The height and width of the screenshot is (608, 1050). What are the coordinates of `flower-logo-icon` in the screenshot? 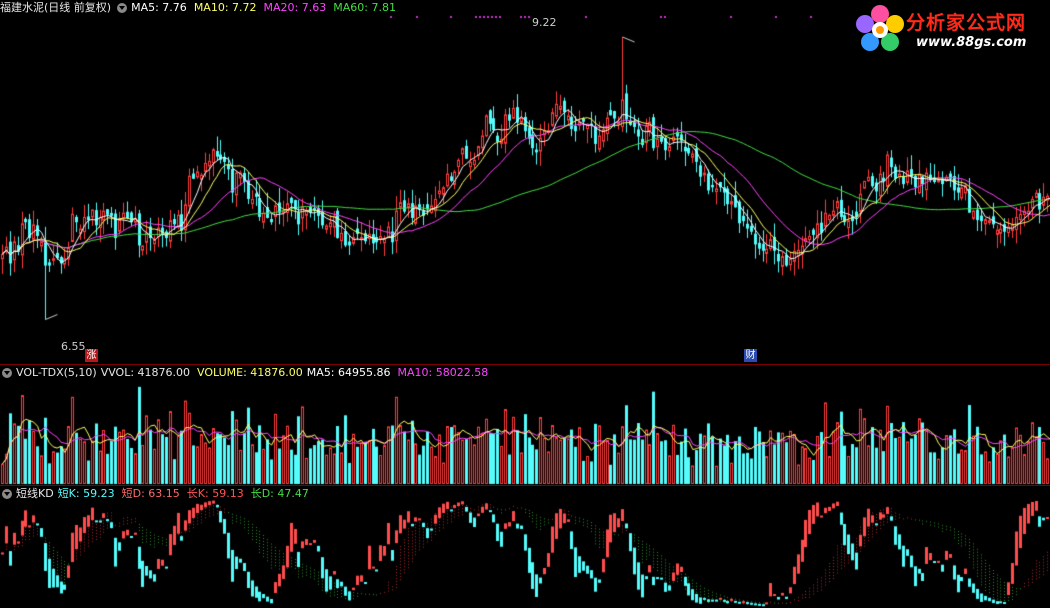 It's located at (880, 28).